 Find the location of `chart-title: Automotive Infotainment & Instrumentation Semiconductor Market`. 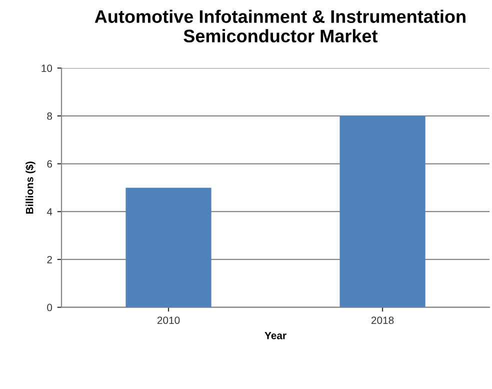

chart-title: Automotive Infotainment & Instrumentation Semiconductor Market is located at coordinates (280, 26).